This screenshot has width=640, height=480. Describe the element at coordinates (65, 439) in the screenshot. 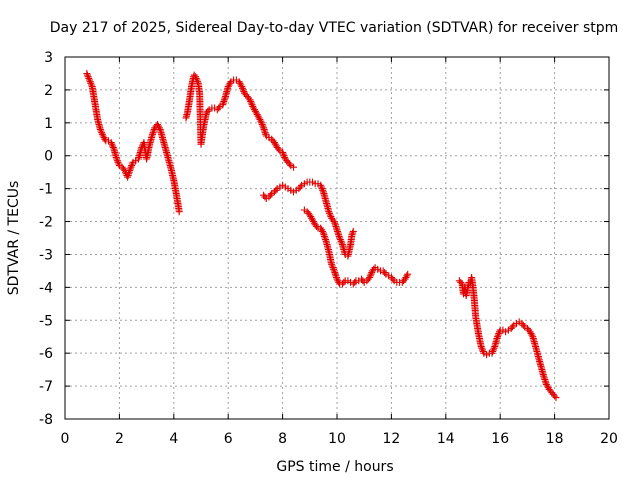

I see `x-tick-label: 0` at that location.